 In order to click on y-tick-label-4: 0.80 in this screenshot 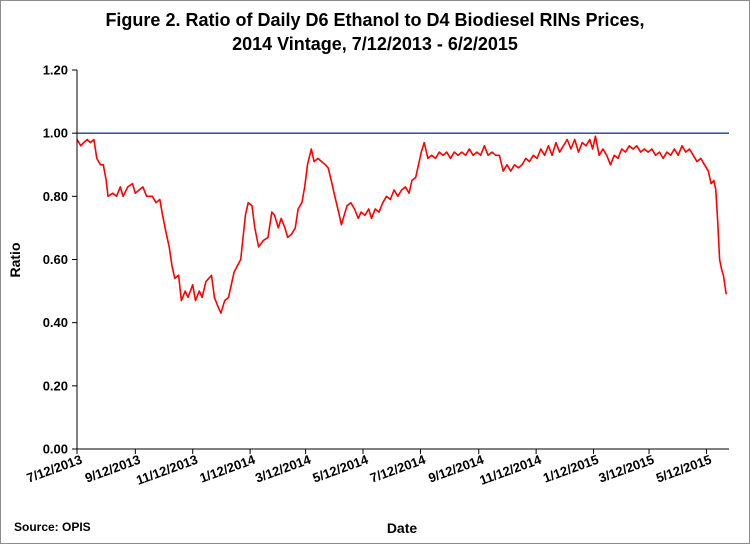, I will do `click(55, 196)`.